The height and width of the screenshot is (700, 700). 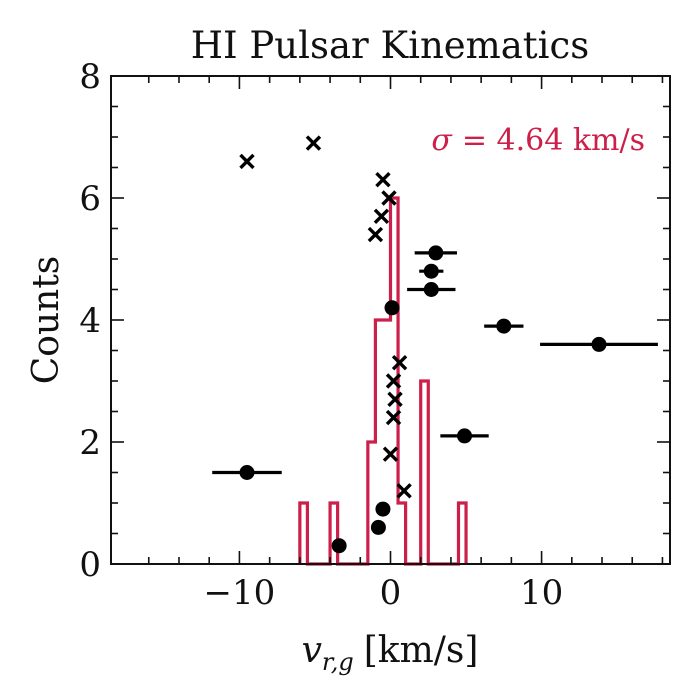 What do you see at coordinates (90, 443) in the screenshot?
I see `y-tick-label: 2` at bounding box center [90, 443].